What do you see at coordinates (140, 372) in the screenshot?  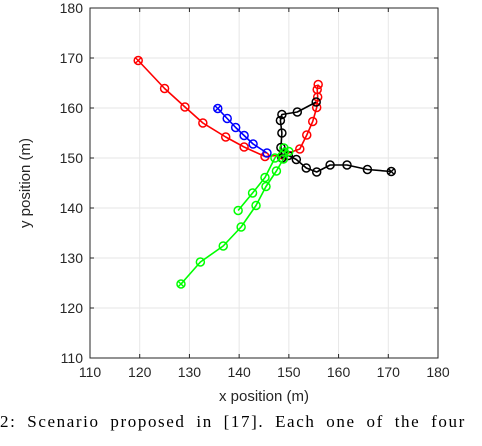 I see `x-tick-label: 120` at bounding box center [140, 372].